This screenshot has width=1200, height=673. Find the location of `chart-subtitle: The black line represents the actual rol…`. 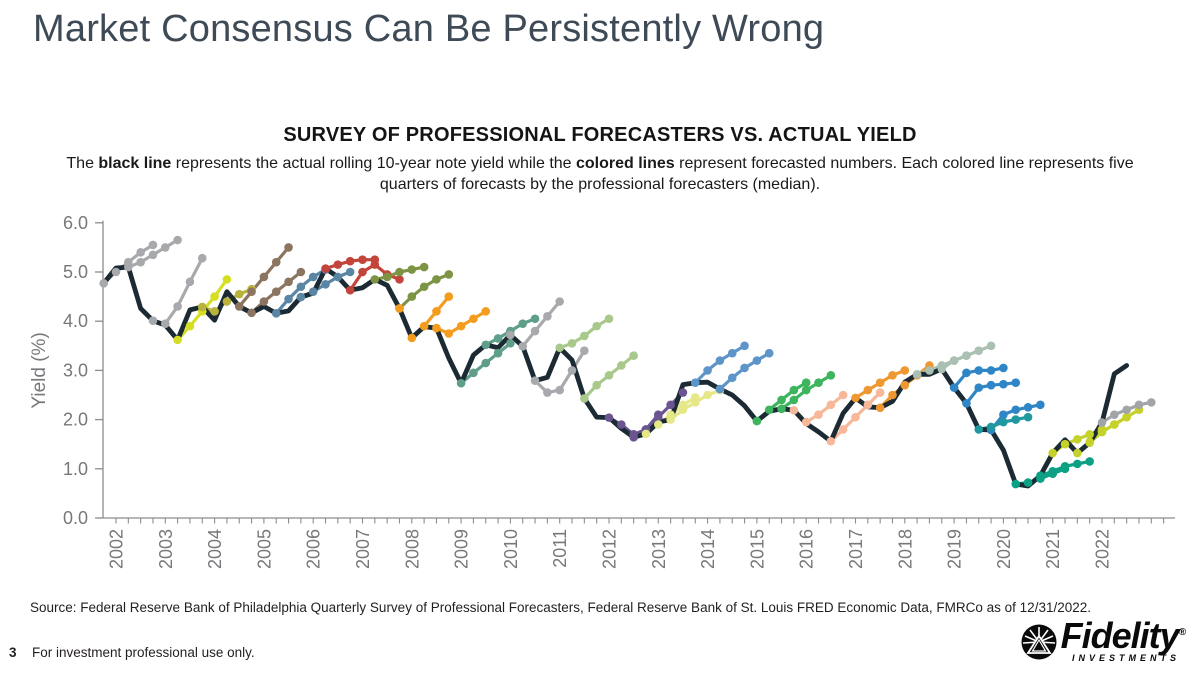

chart-subtitle: The black line represents the actual rol… is located at coordinates (600, 174).